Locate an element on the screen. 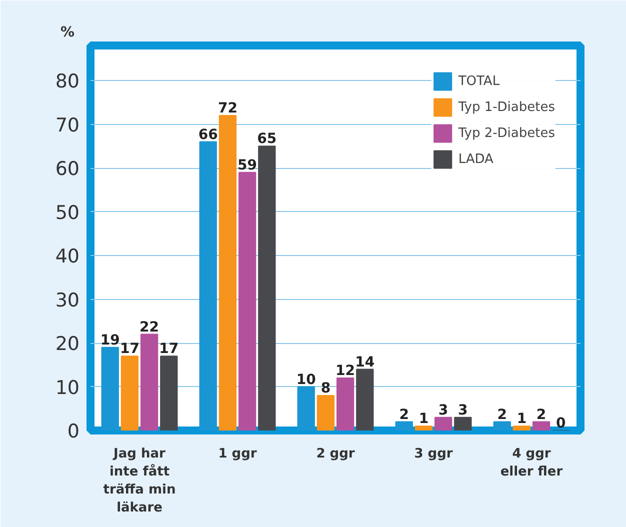 This screenshot has width=626, height=527. data-label: 14 is located at coordinates (365, 362).